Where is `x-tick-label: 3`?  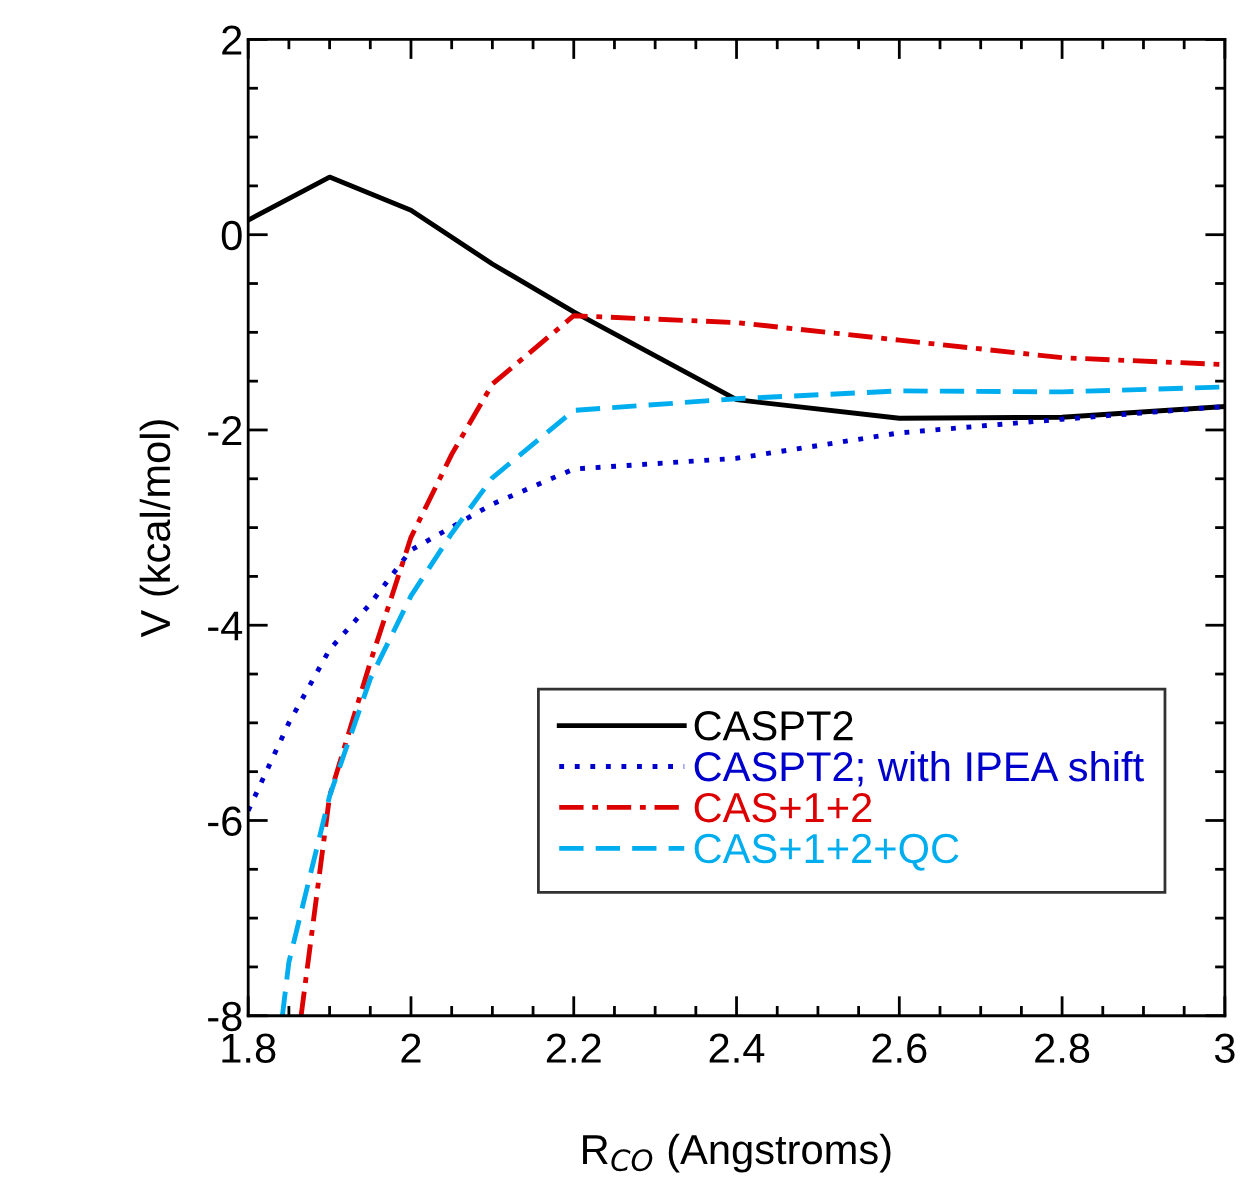 x-tick-label: 3 is located at coordinates (1224, 1048).